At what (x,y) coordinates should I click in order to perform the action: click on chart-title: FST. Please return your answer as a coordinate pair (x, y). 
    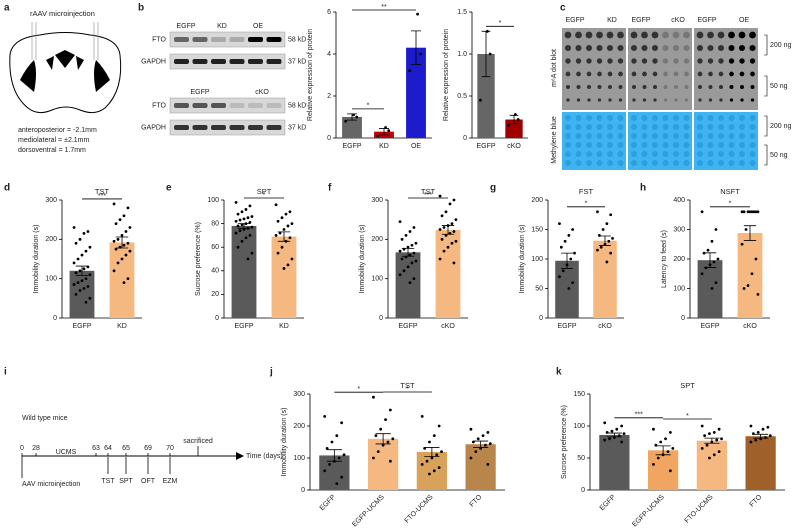
    Looking at the image, I should click on (586, 191).